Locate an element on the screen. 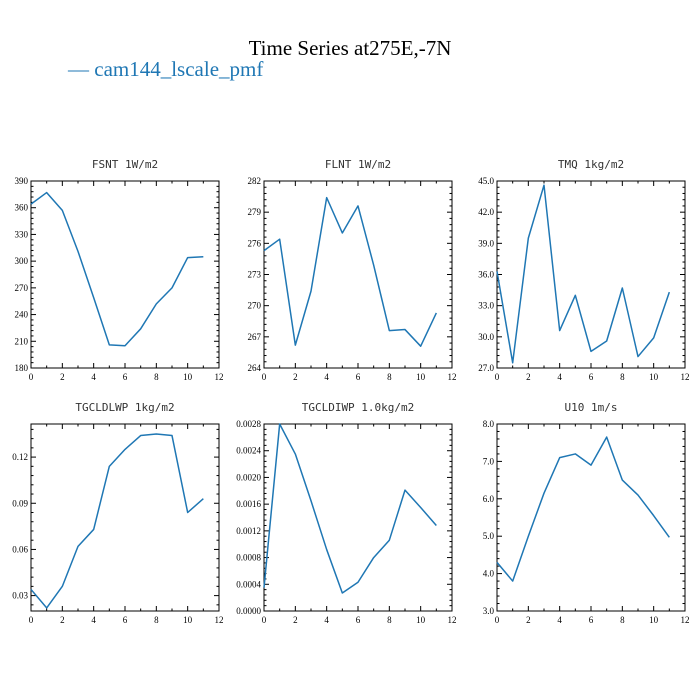  y-tick-label: 0.03 is located at coordinates (20, 596).